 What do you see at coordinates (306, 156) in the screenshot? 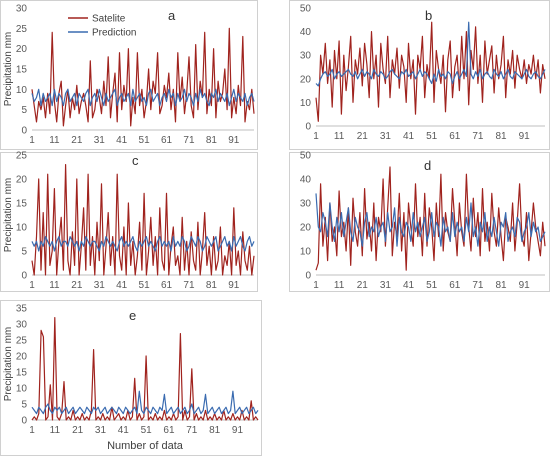
I see `y-tick-label: 50` at bounding box center [306, 156].